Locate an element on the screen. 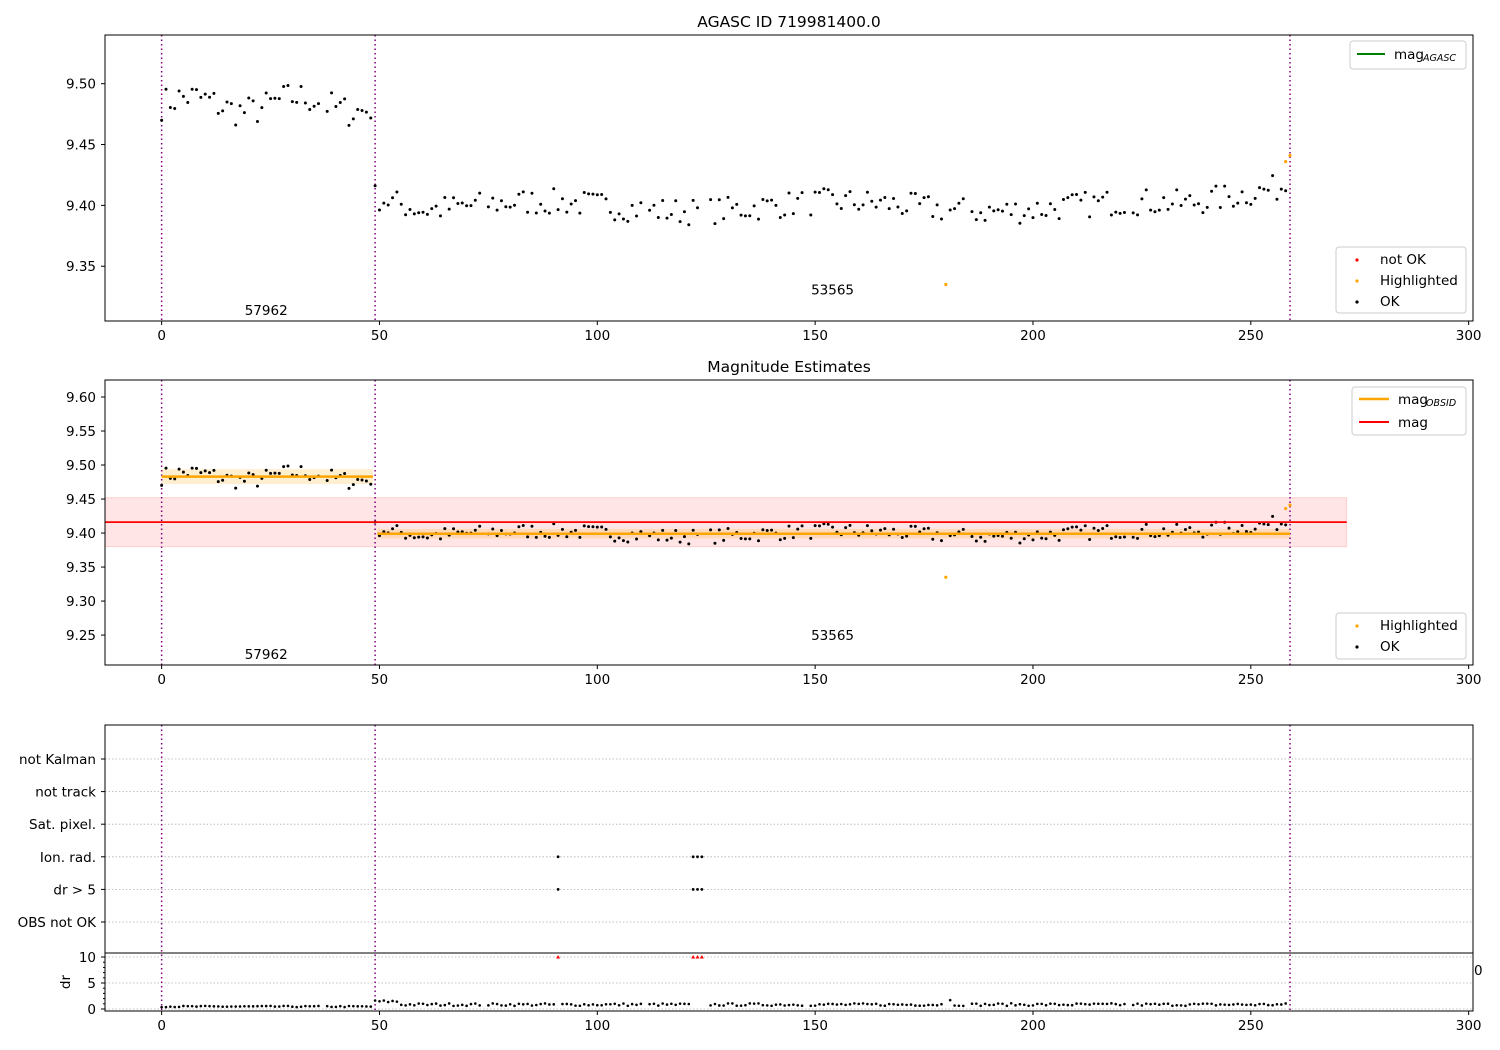  flag-point is located at coordinates (693, 857).